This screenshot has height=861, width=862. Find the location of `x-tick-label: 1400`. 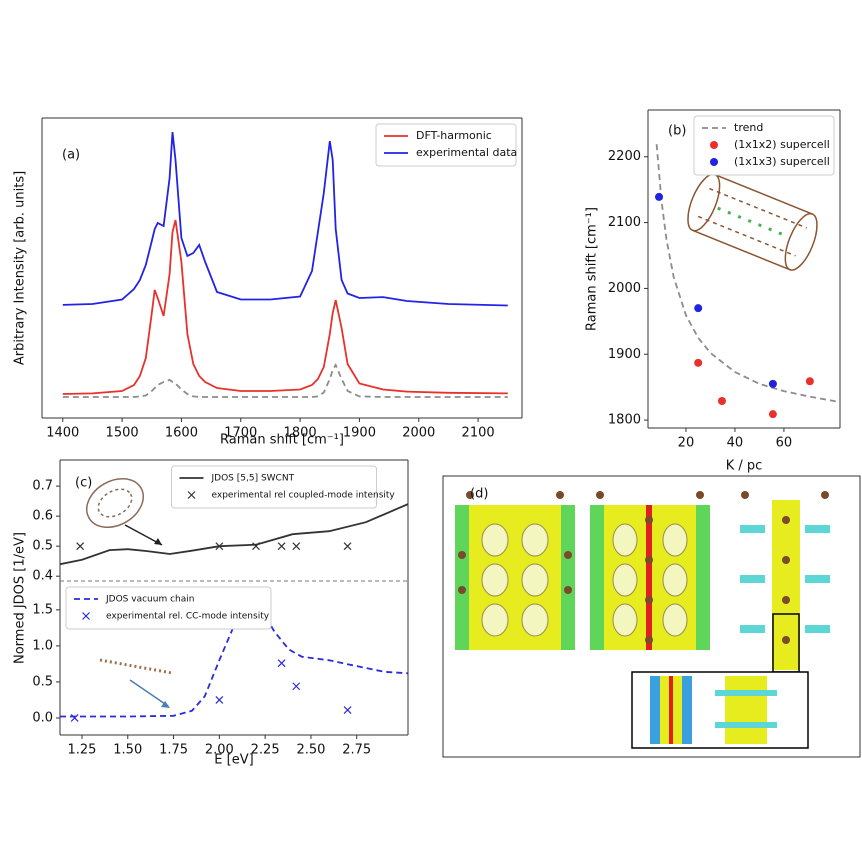

x-tick-label: 1400 is located at coordinates (62, 433).